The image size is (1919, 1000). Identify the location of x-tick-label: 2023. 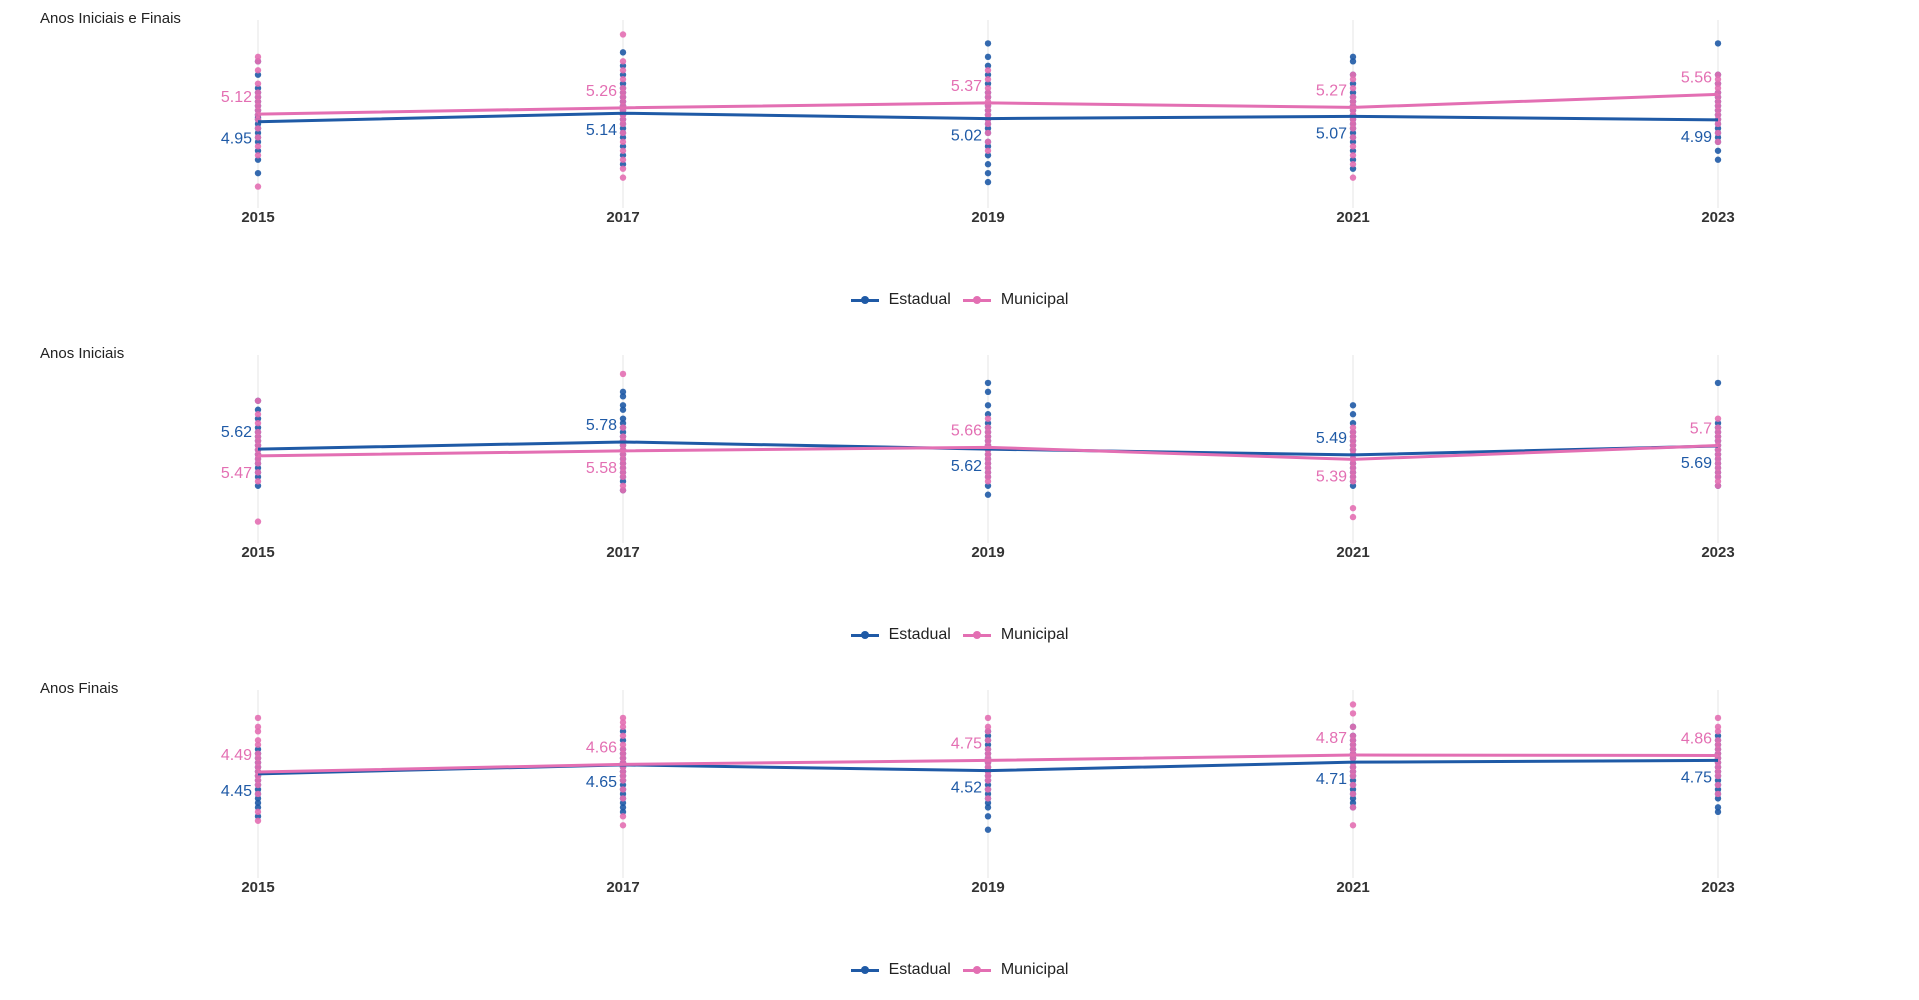
(1717, 217).